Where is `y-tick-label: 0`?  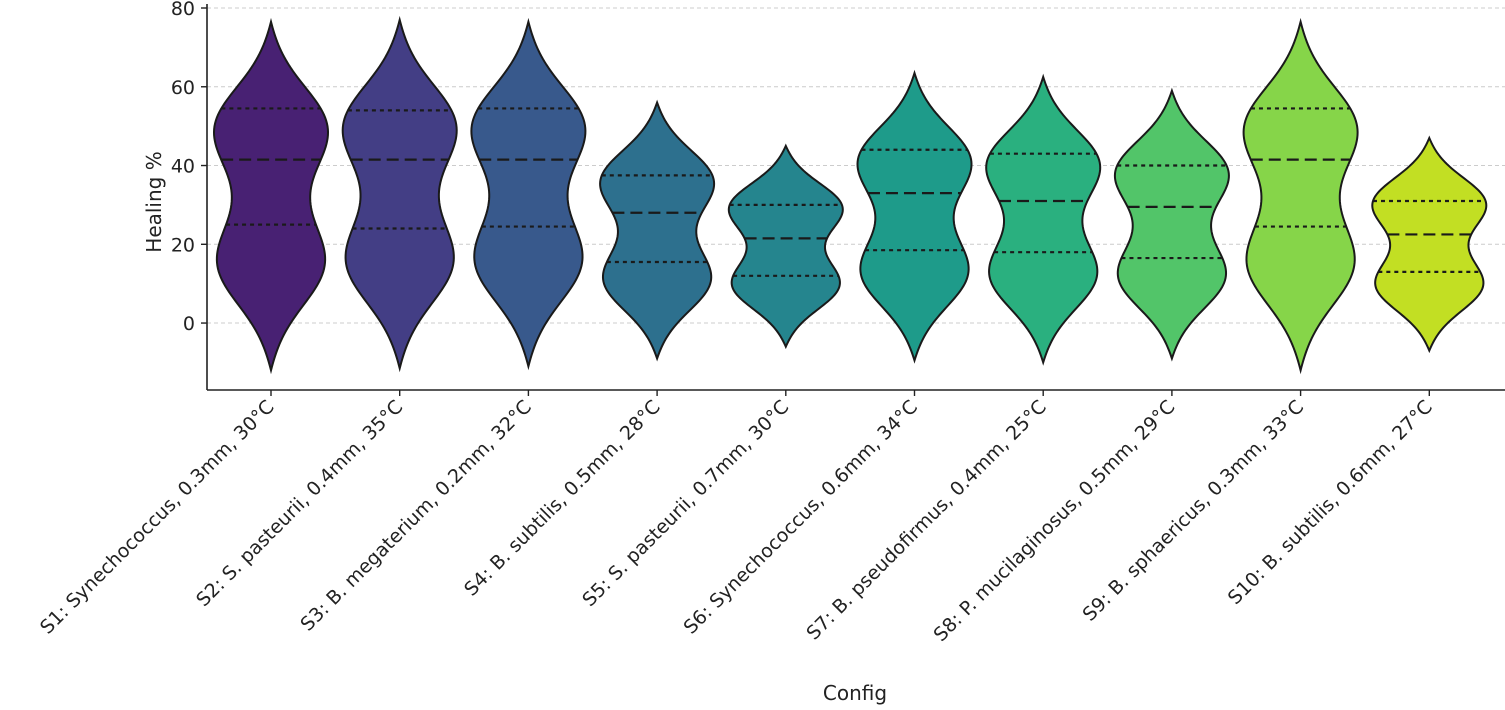
y-tick-label: 0 is located at coordinates (189, 324).